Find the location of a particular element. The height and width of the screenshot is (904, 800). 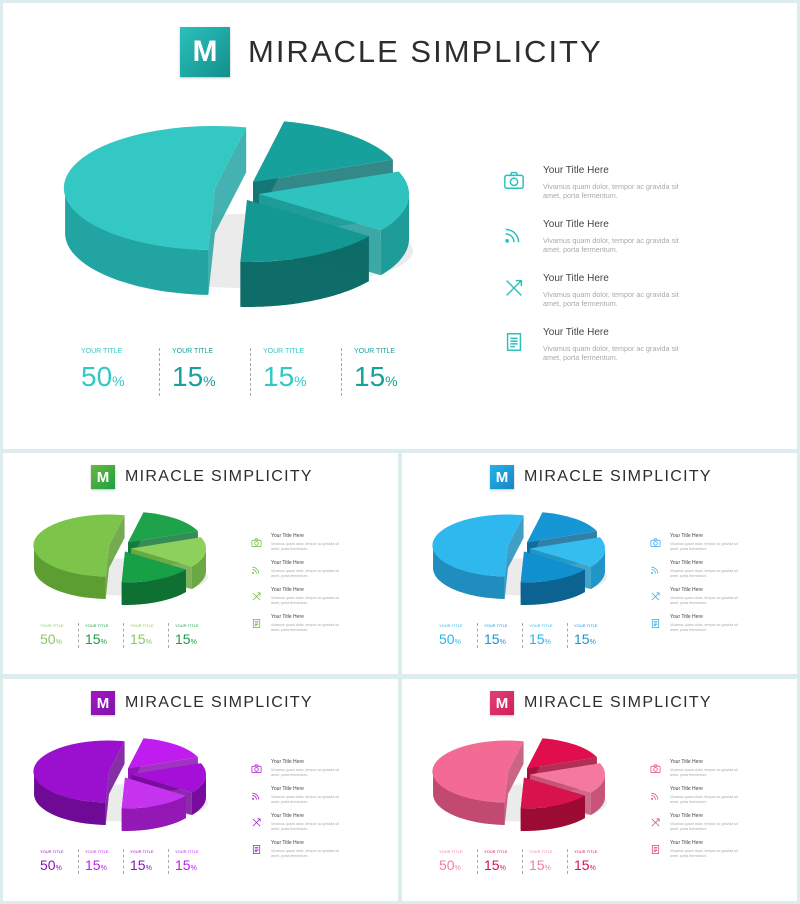

wifi-icon is located at coordinates (256, 568).